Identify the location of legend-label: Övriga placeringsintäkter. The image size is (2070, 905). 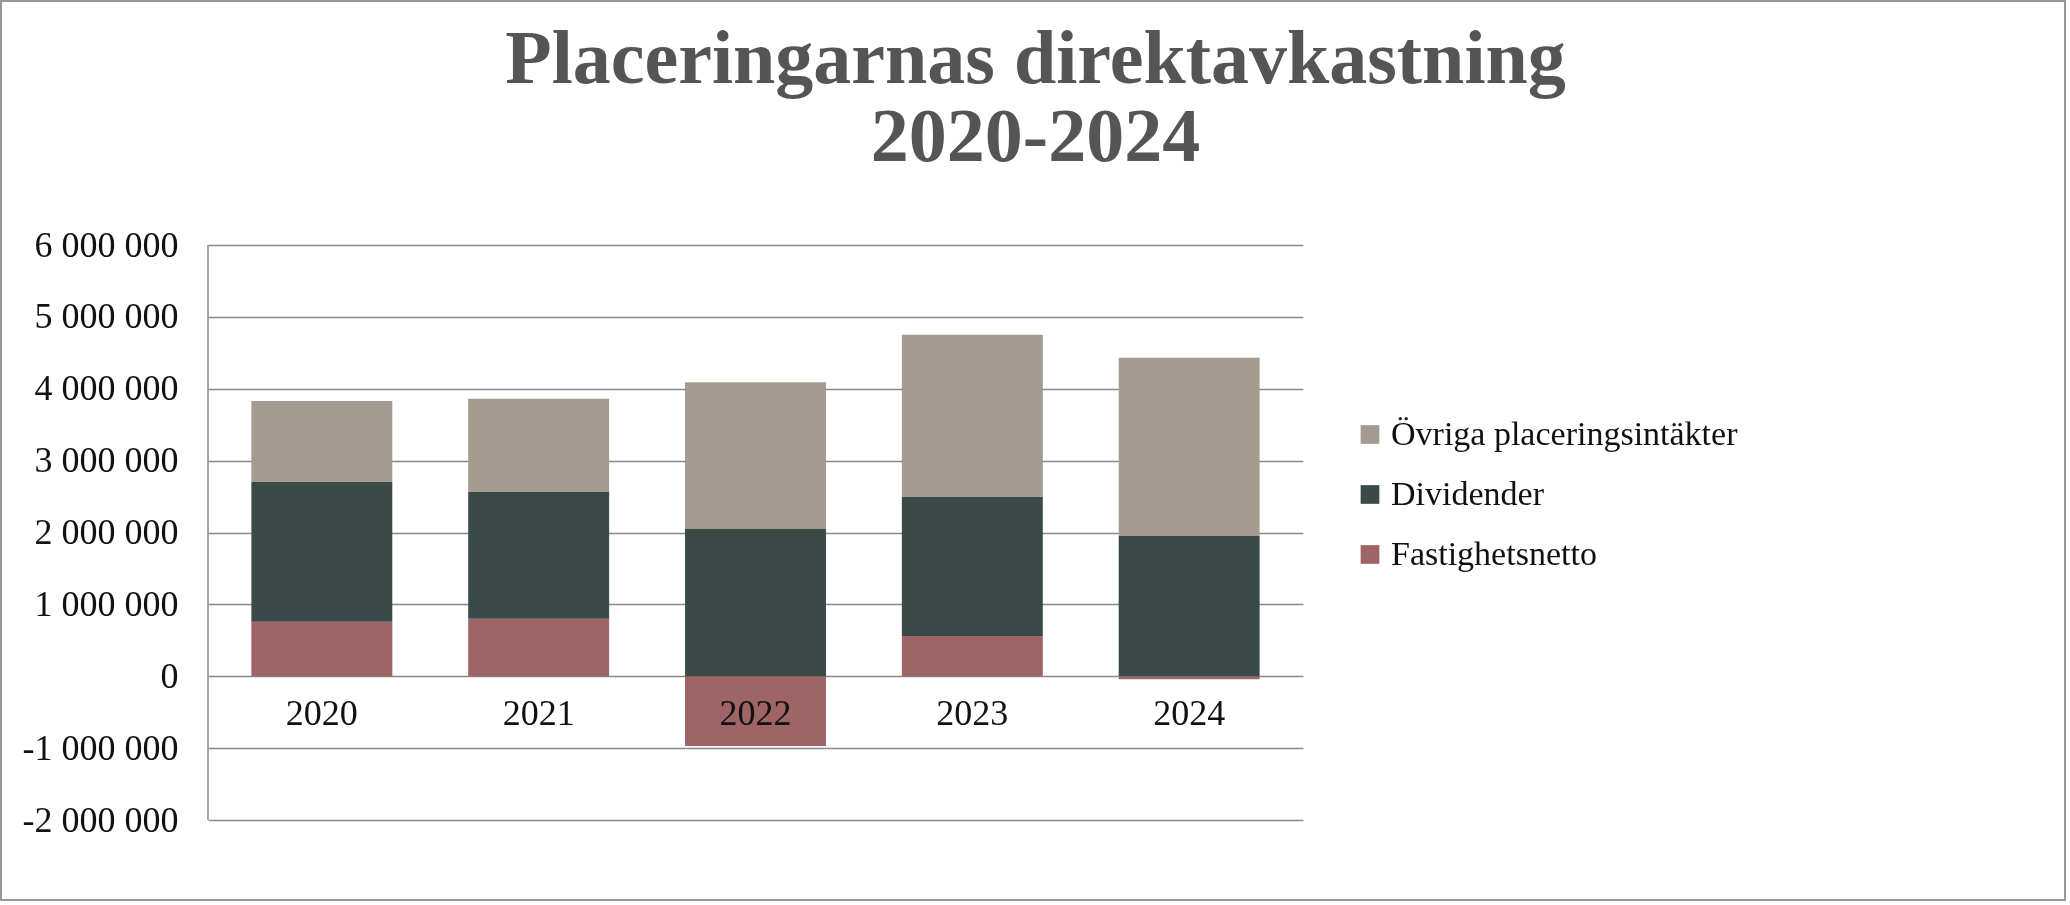
(1565, 433).